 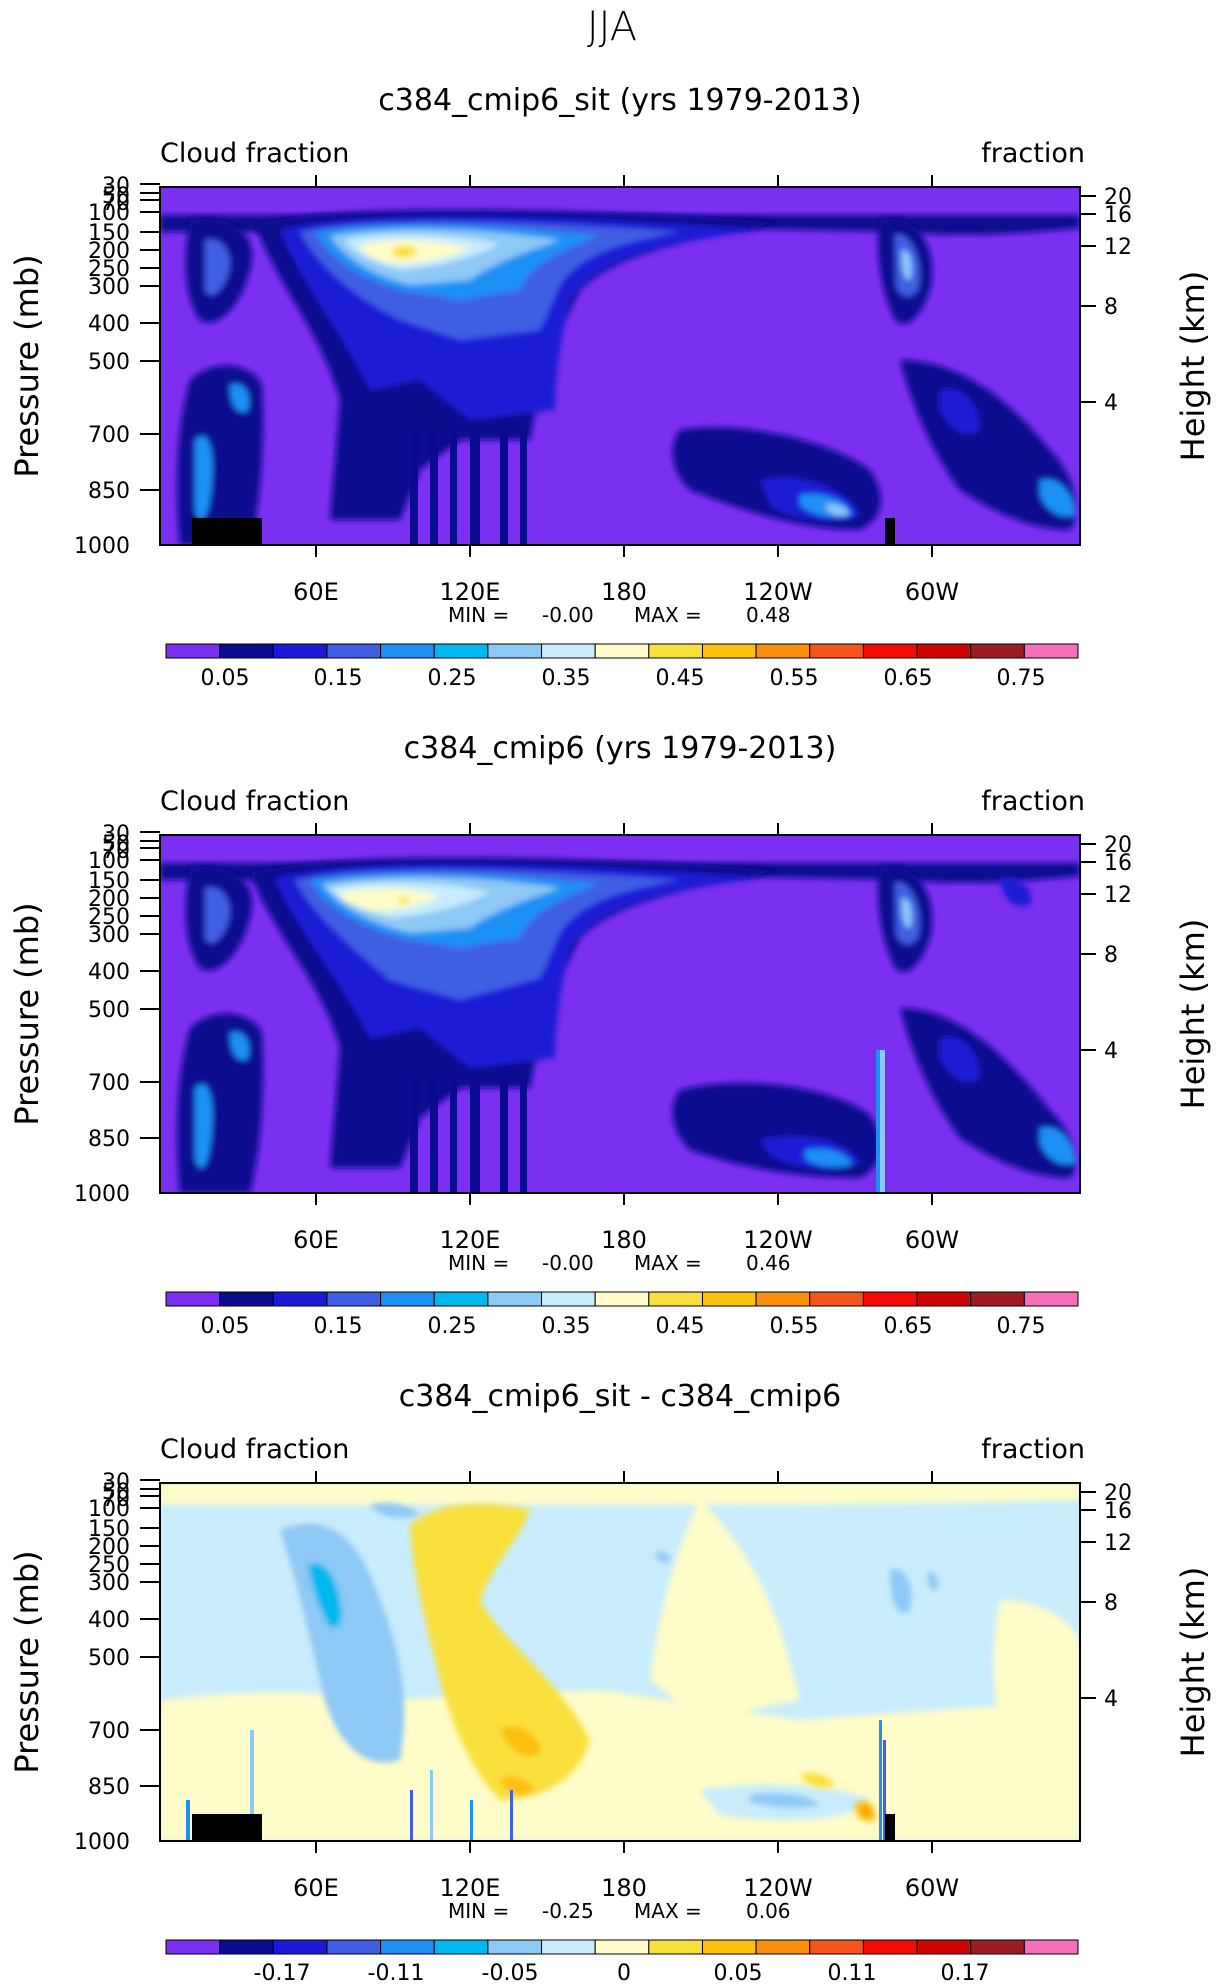 What do you see at coordinates (510, 1973) in the screenshot?
I see `colorbar-label: -0.05` at bounding box center [510, 1973].